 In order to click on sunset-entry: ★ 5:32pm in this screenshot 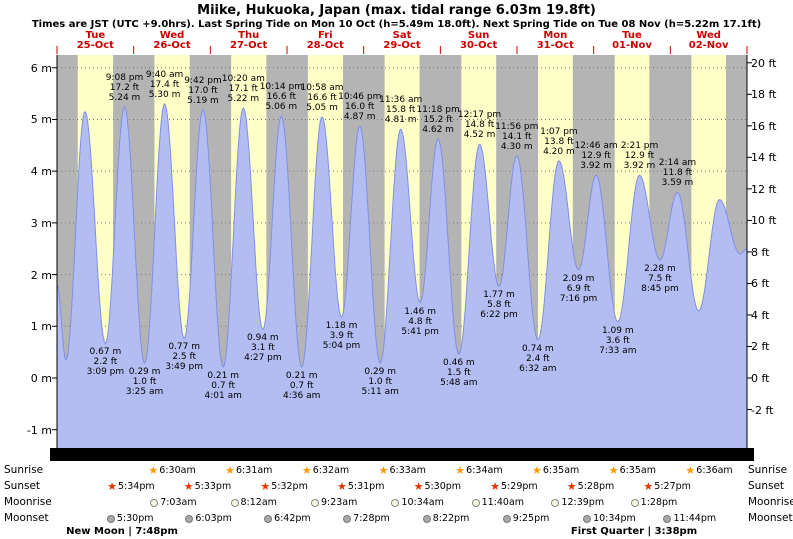, I will do `click(284, 486)`.